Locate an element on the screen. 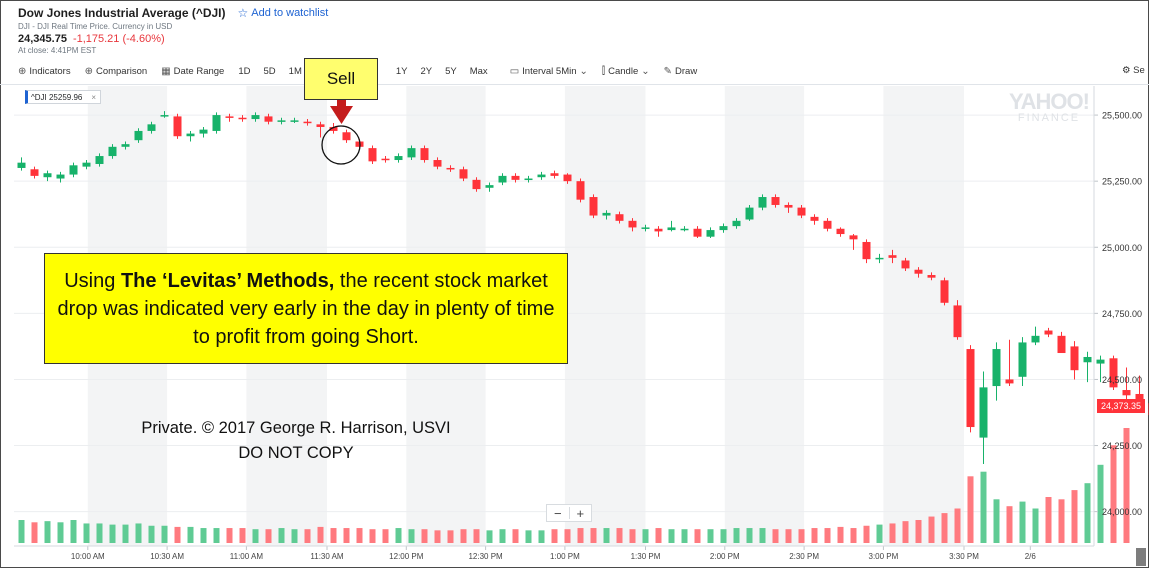  y-tick-label: 24,500.00 is located at coordinates (1122, 380).